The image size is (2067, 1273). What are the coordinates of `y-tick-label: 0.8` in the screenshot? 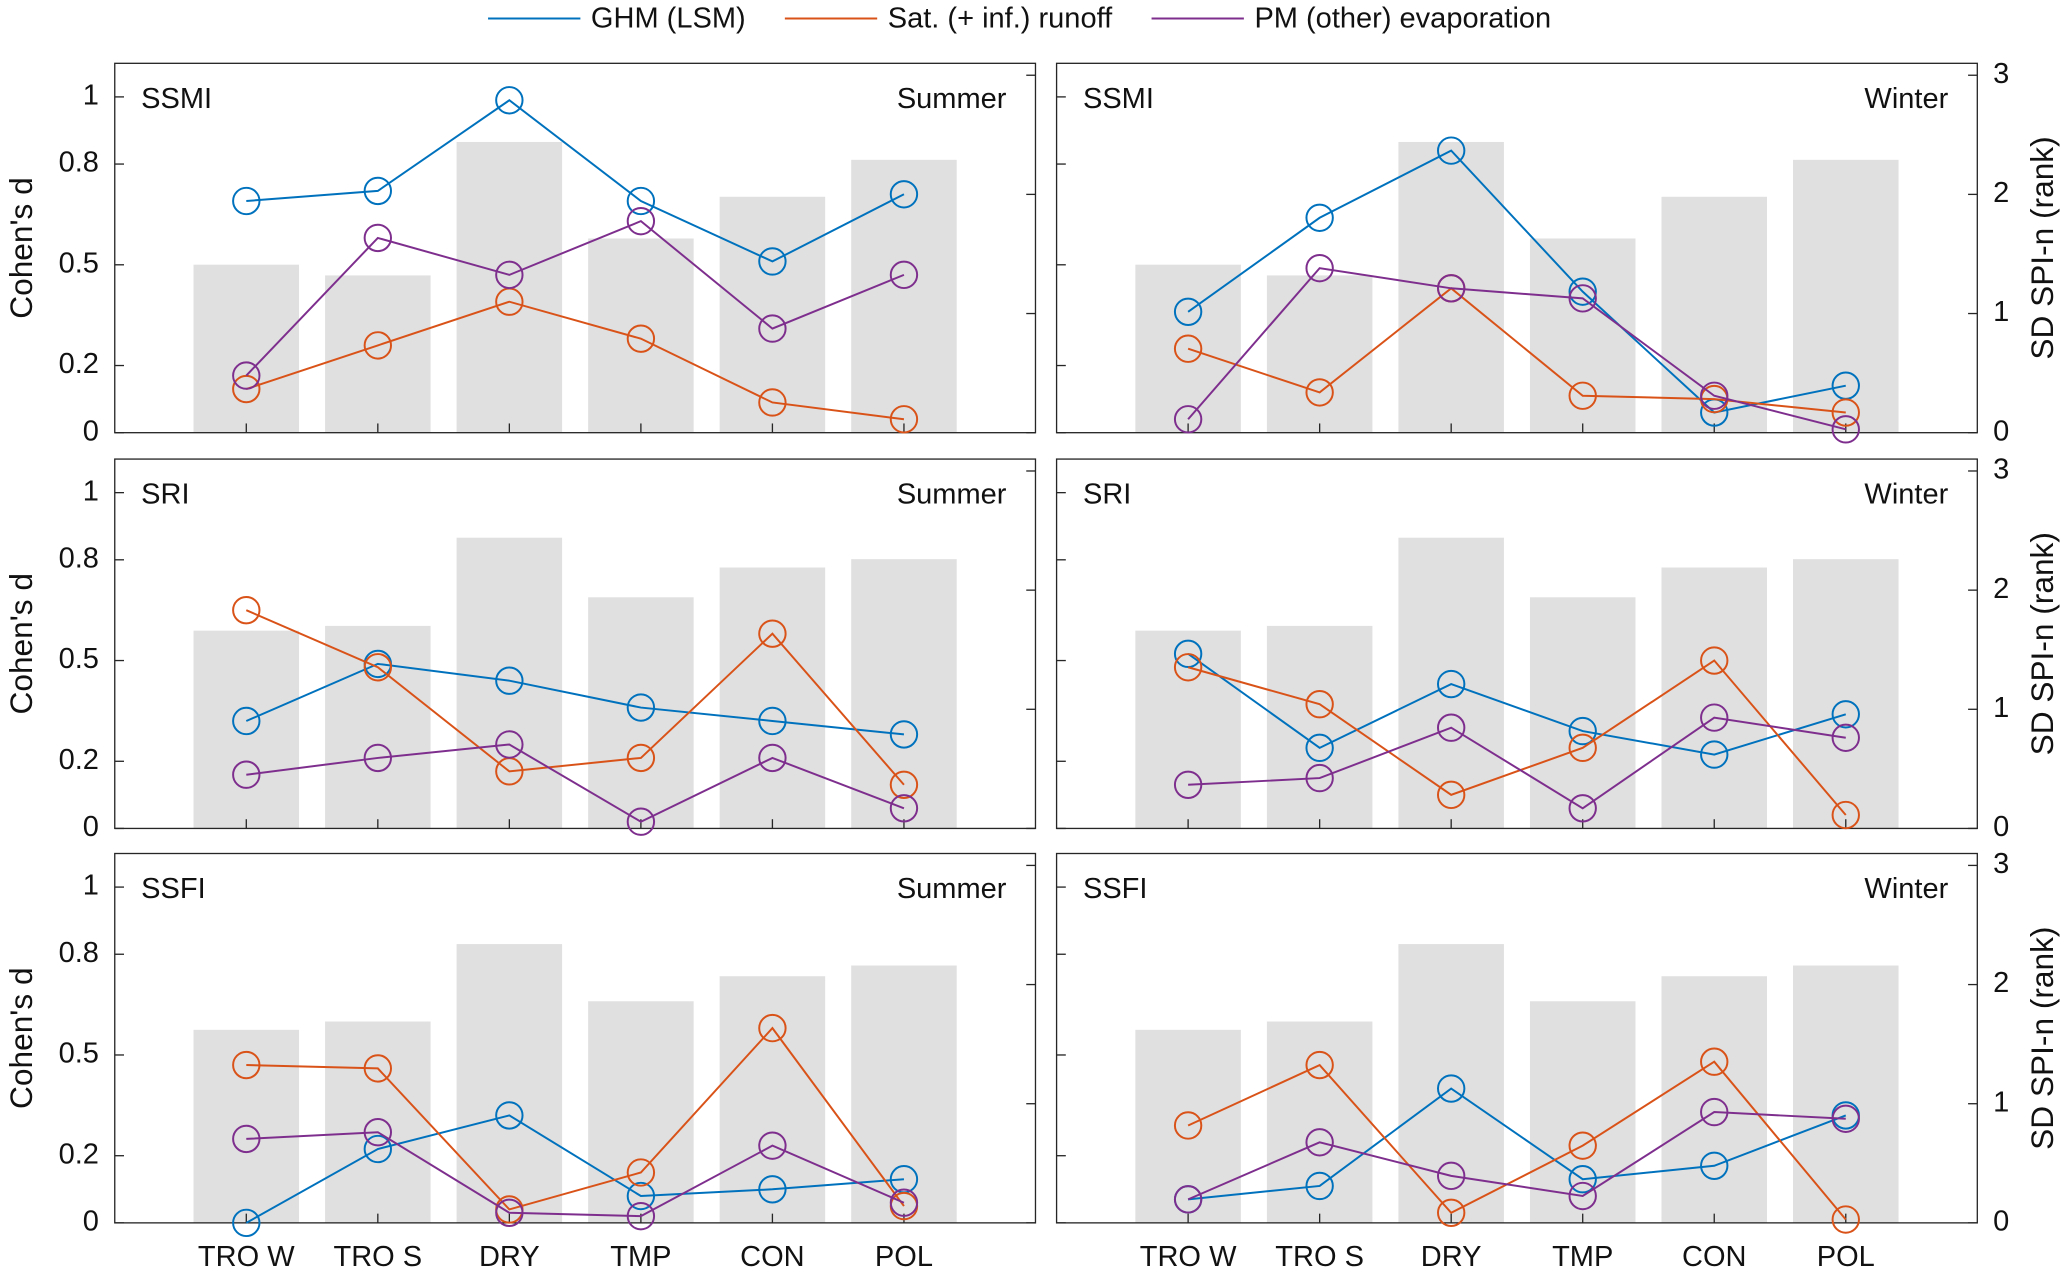 It's located at (79, 558).